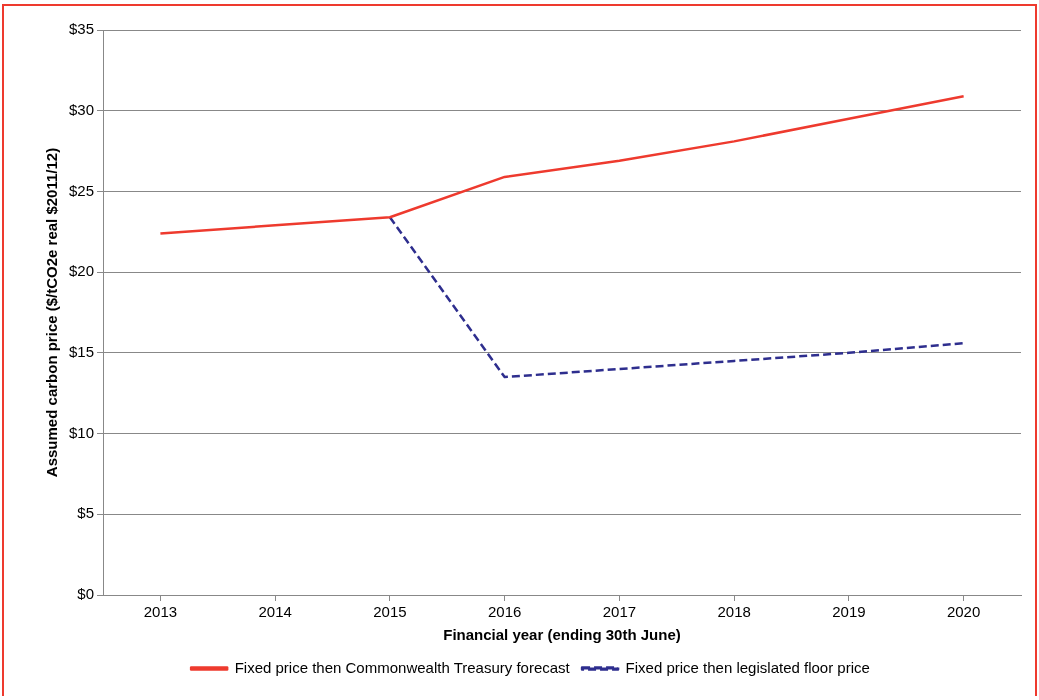  I want to click on y-tick-label: $20, so click(82, 271).